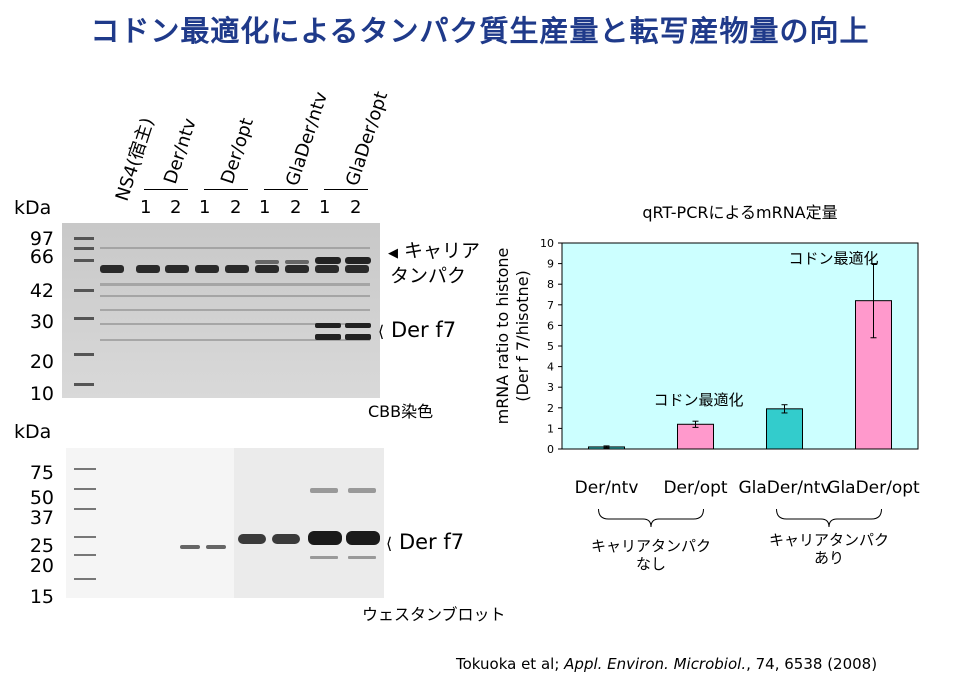 This screenshot has height=679, width=960. I want to click on slide-title: コドン最適化によるタンパク質生産量と転写産物量の向上, so click(480, 31).